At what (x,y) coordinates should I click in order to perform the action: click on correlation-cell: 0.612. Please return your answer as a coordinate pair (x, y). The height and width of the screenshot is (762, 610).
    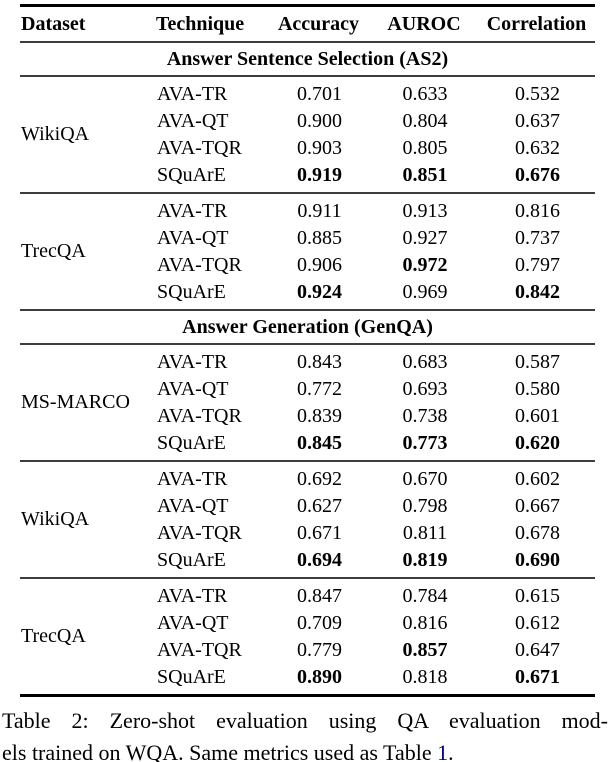
    Looking at the image, I should click on (537, 622).